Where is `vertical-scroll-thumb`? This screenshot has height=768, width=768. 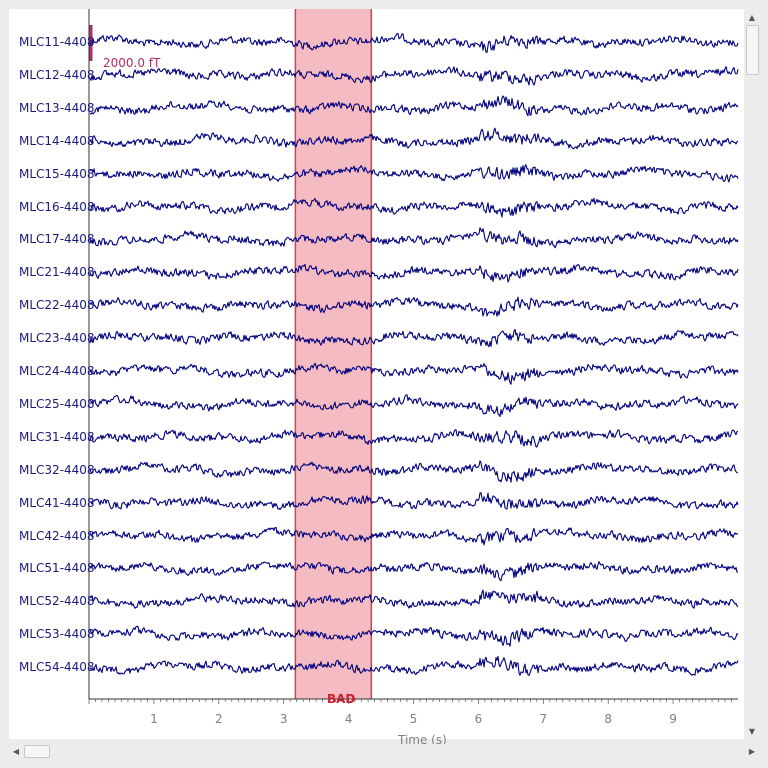 vertical-scroll-thumb is located at coordinates (752, 50).